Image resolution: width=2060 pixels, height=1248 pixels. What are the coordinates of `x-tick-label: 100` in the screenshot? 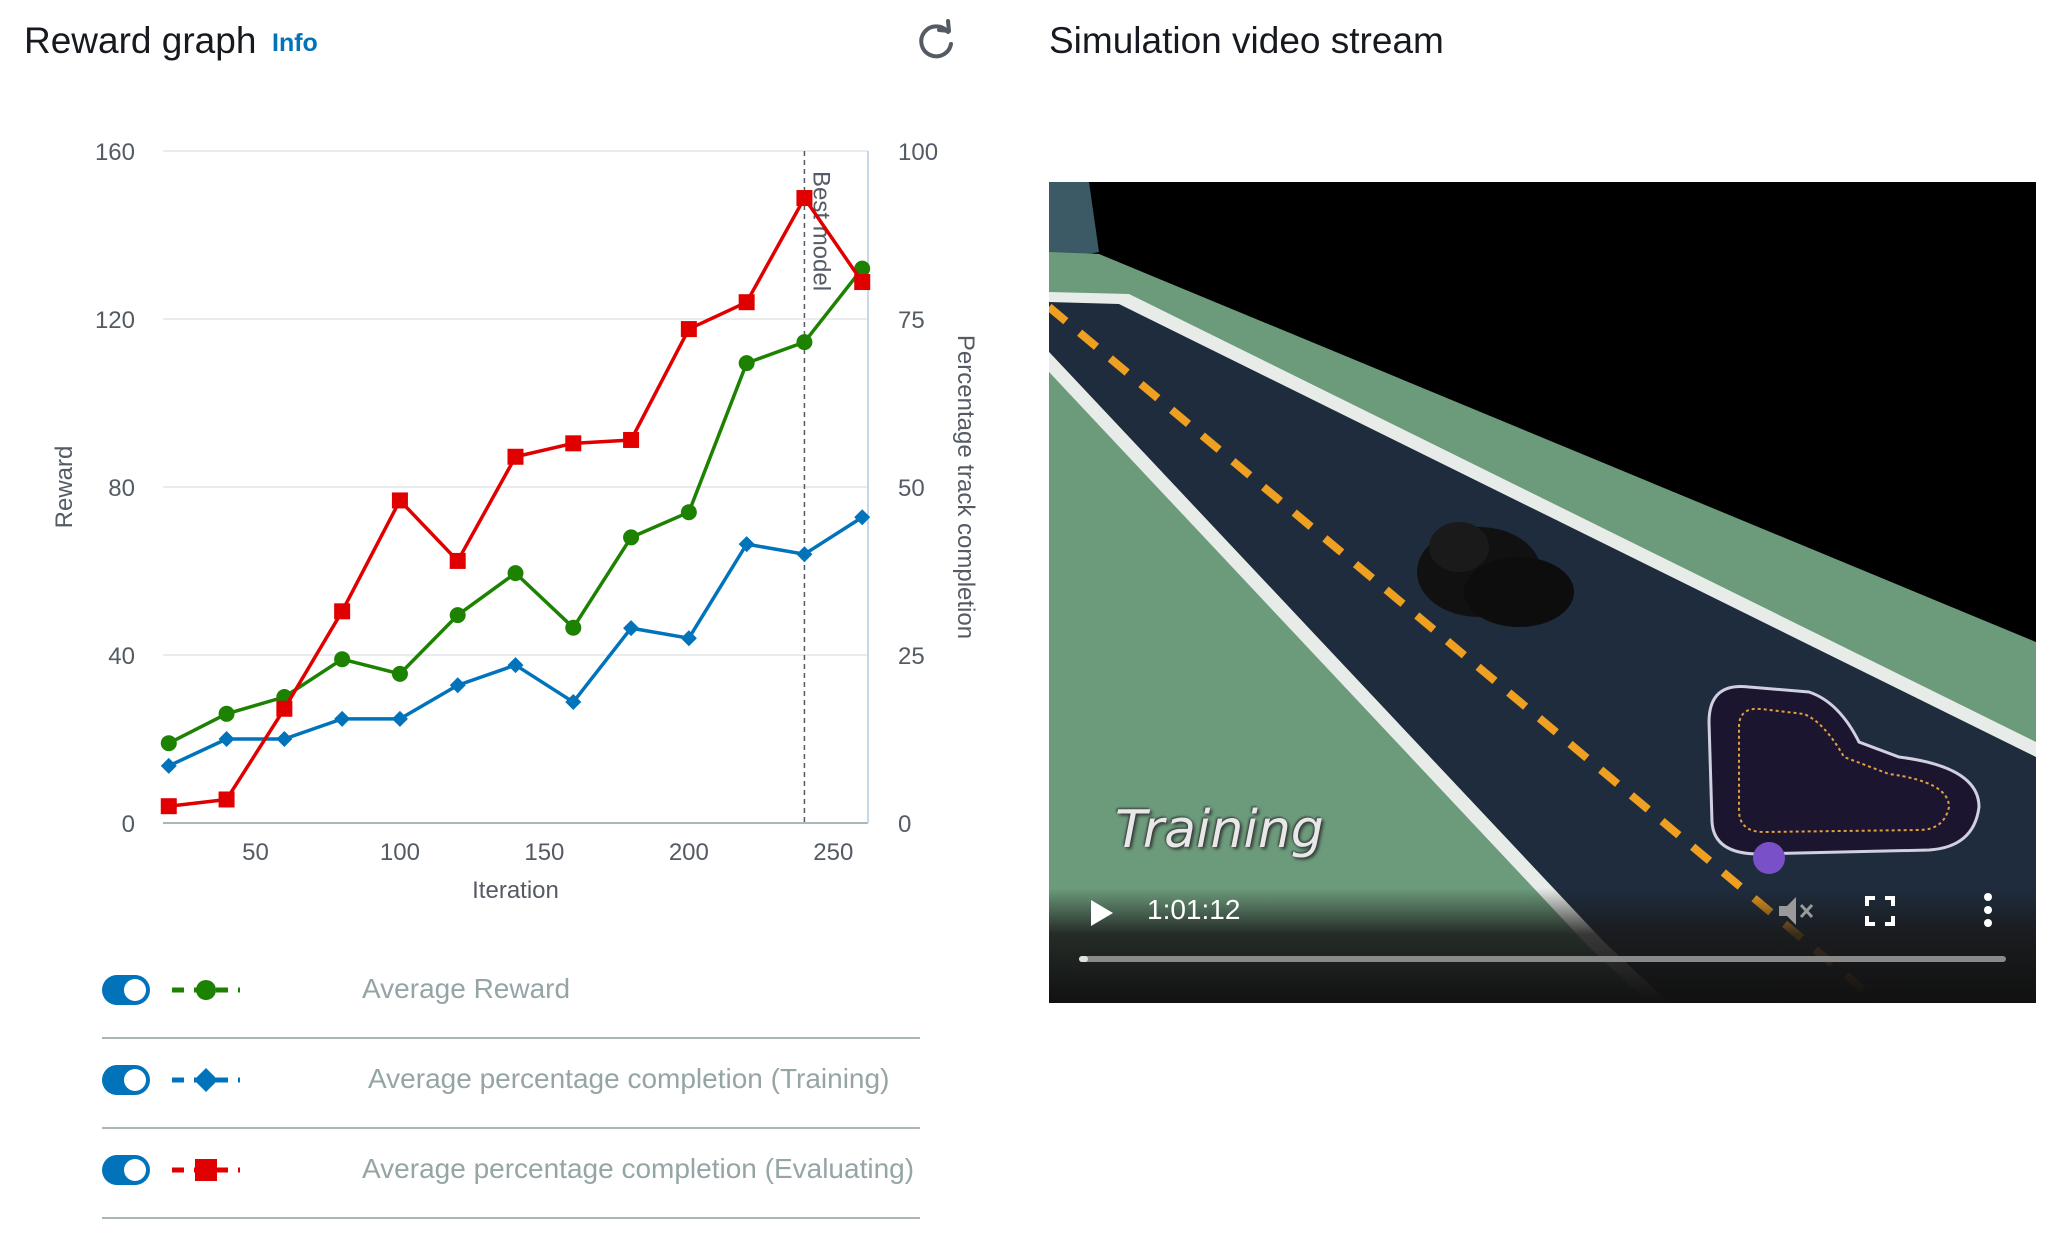 It's located at (400, 852).